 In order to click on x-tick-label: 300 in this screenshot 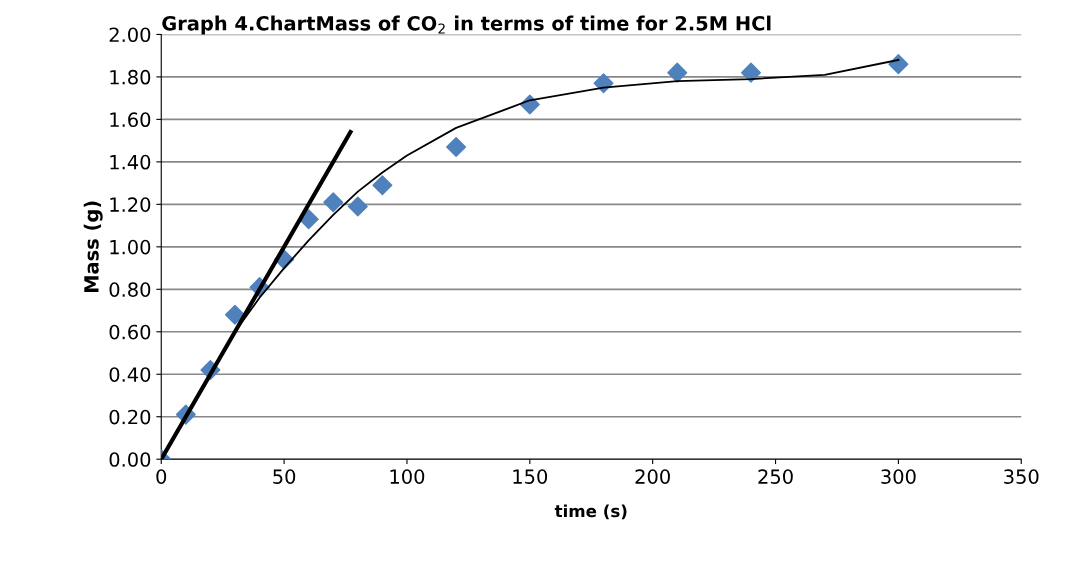, I will do `click(898, 476)`.